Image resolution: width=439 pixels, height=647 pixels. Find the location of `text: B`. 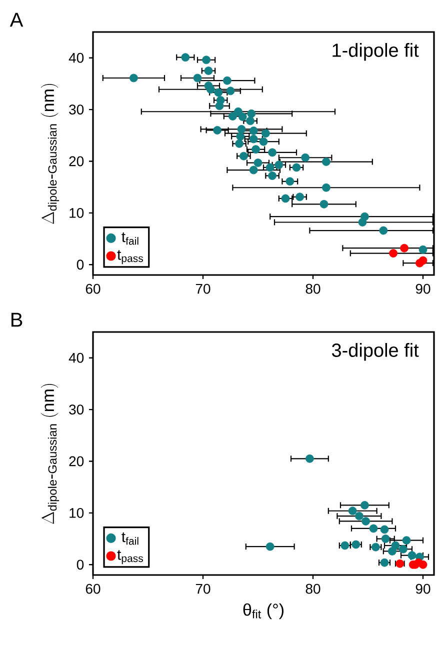

text: B is located at coordinates (17, 319).